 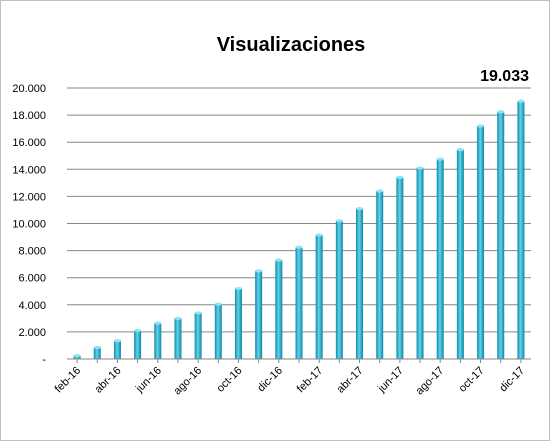 I want to click on x-tick-label: dic-17, so click(x=512, y=380).